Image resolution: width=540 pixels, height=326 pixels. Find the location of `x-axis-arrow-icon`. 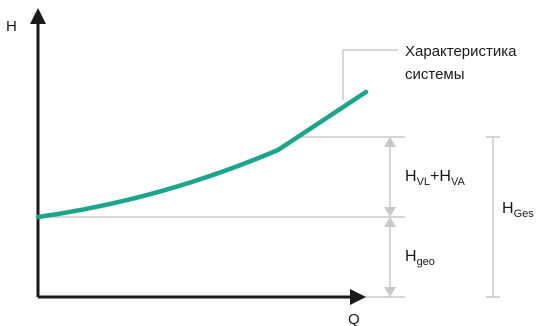

x-axis-arrow-icon is located at coordinates (358, 297).